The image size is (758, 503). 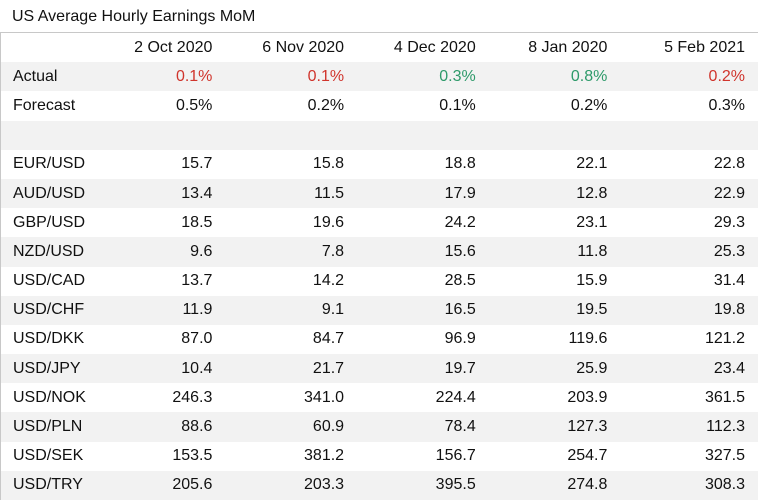 I want to click on pair-value: 156.7, so click(x=455, y=456).